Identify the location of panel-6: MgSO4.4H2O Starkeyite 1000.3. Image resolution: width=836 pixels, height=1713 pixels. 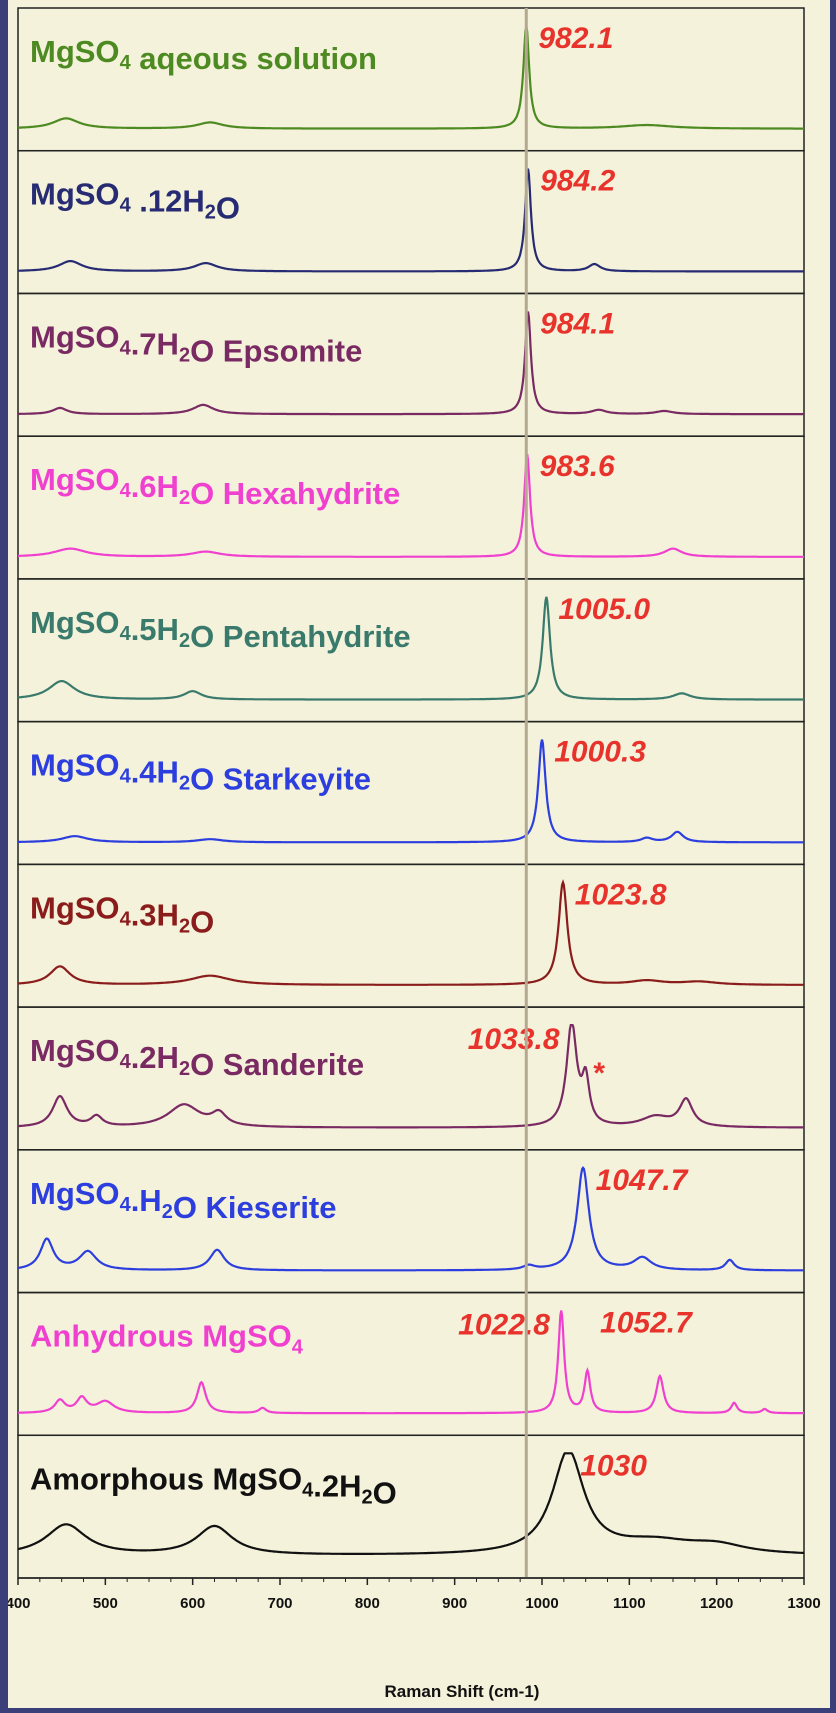
(411, 793).